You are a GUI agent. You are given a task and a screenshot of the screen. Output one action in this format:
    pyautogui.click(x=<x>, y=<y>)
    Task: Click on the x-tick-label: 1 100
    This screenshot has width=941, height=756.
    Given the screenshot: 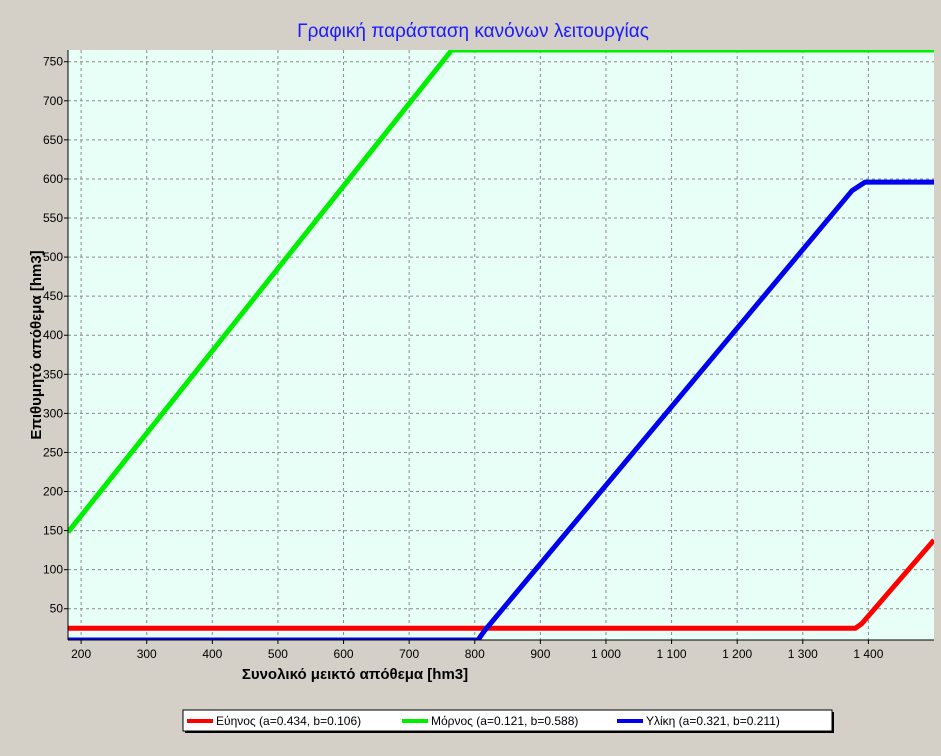 What is the action you would take?
    pyautogui.click(x=672, y=654)
    